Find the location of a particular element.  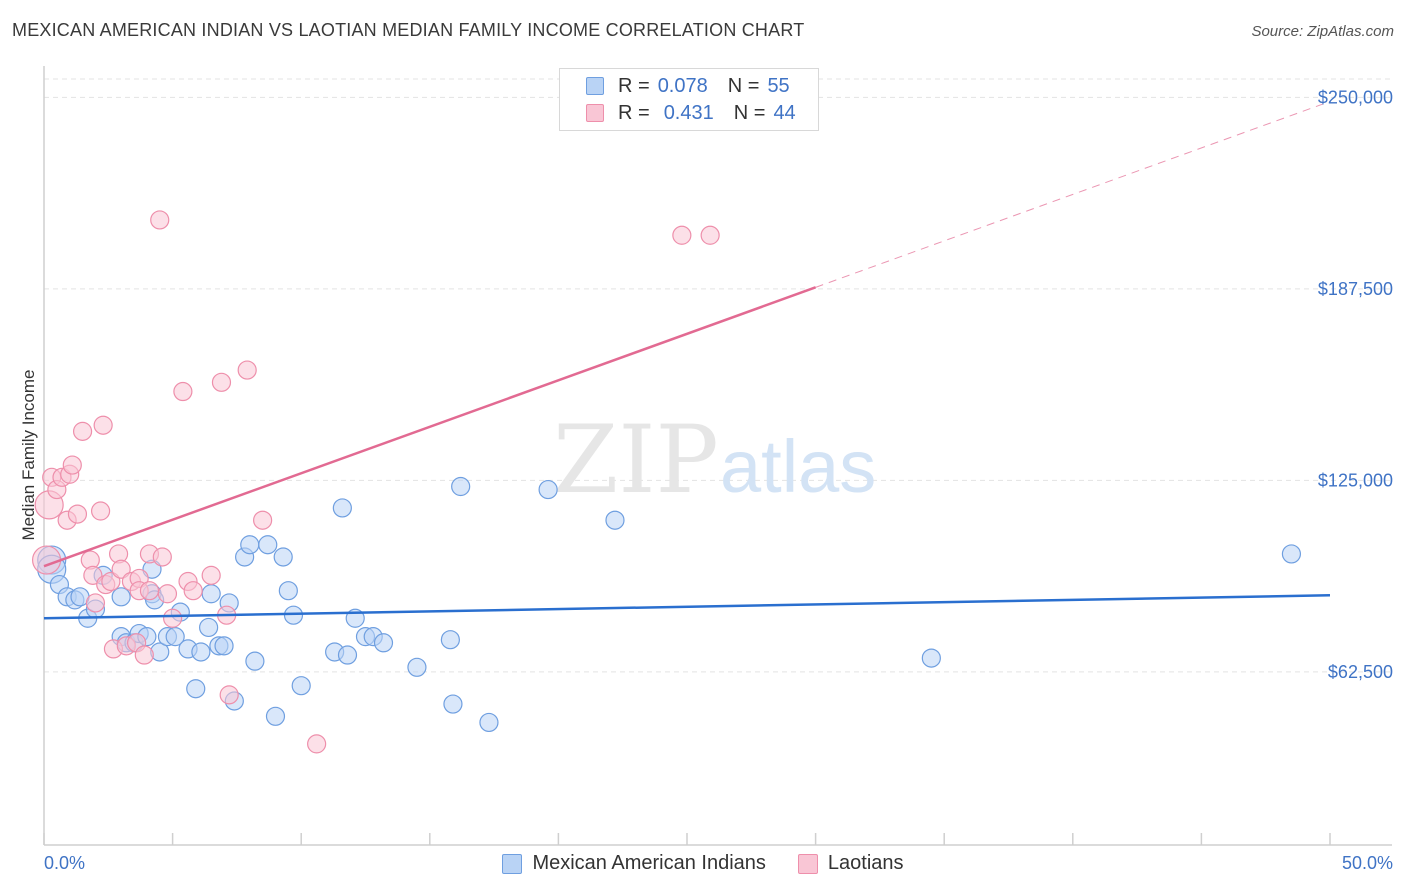

legend-row-pink: R = 0.431 N = 44 is located at coordinates (691, 113).